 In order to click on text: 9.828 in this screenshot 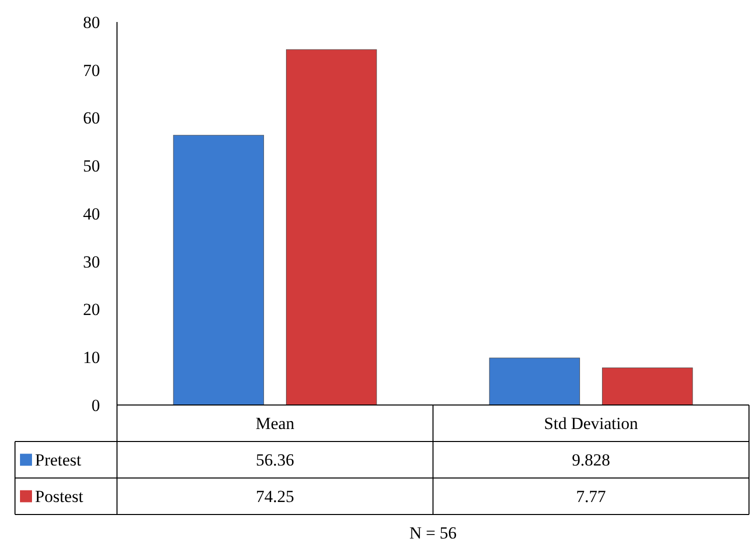, I will do `click(591, 460)`.